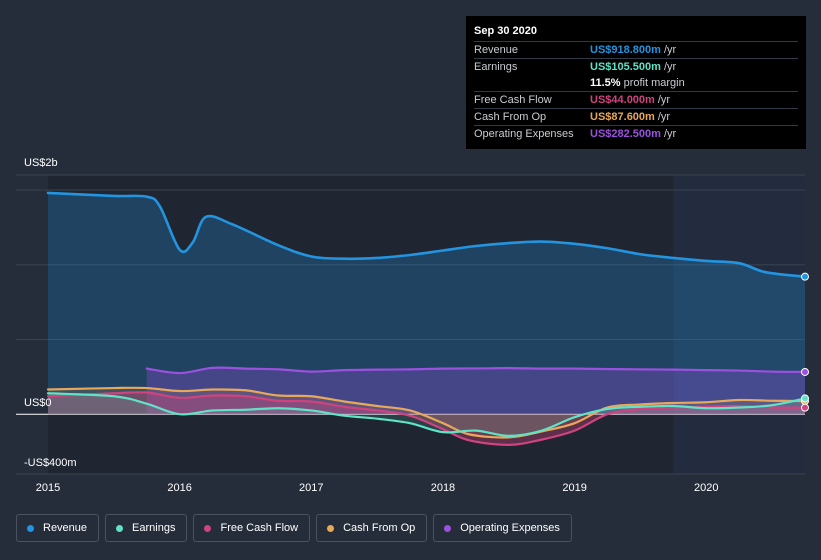 This screenshot has width=821, height=560. Describe the element at coordinates (524, 134) in the screenshot. I see `tooltip-label: Operating Expenses` at that location.